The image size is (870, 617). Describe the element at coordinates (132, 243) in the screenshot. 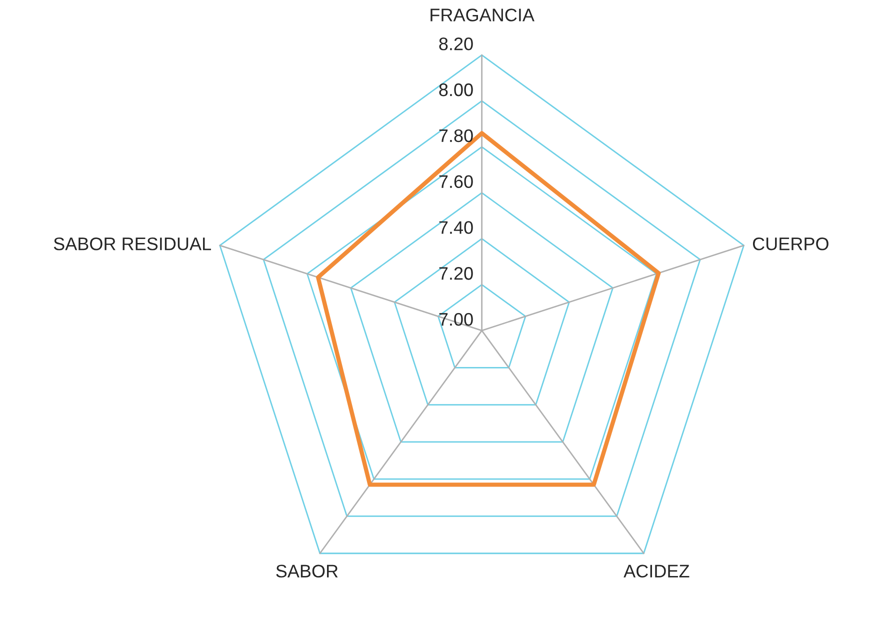

I see `spoke-label: SABOR RESIDUAL` at that location.